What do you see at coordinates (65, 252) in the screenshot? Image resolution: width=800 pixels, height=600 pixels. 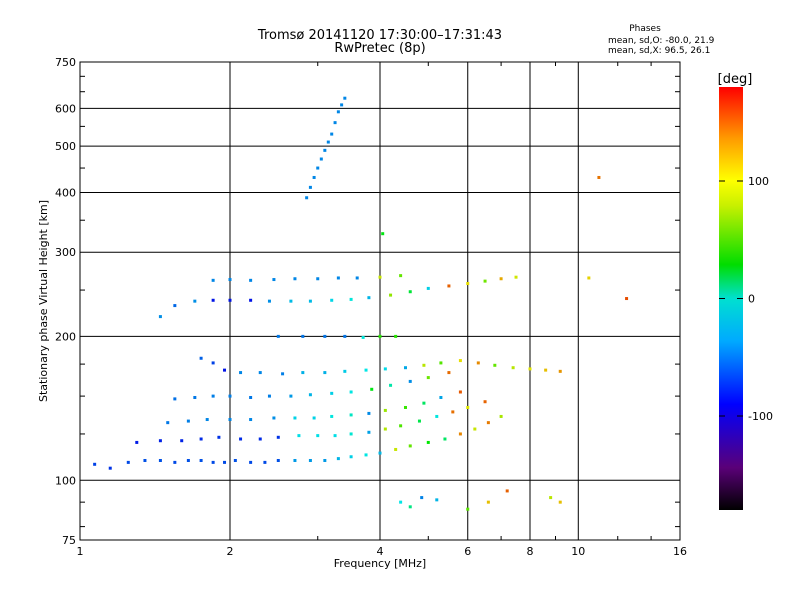 I see `y-tick-label: 300` at bounding box center [65, 252].